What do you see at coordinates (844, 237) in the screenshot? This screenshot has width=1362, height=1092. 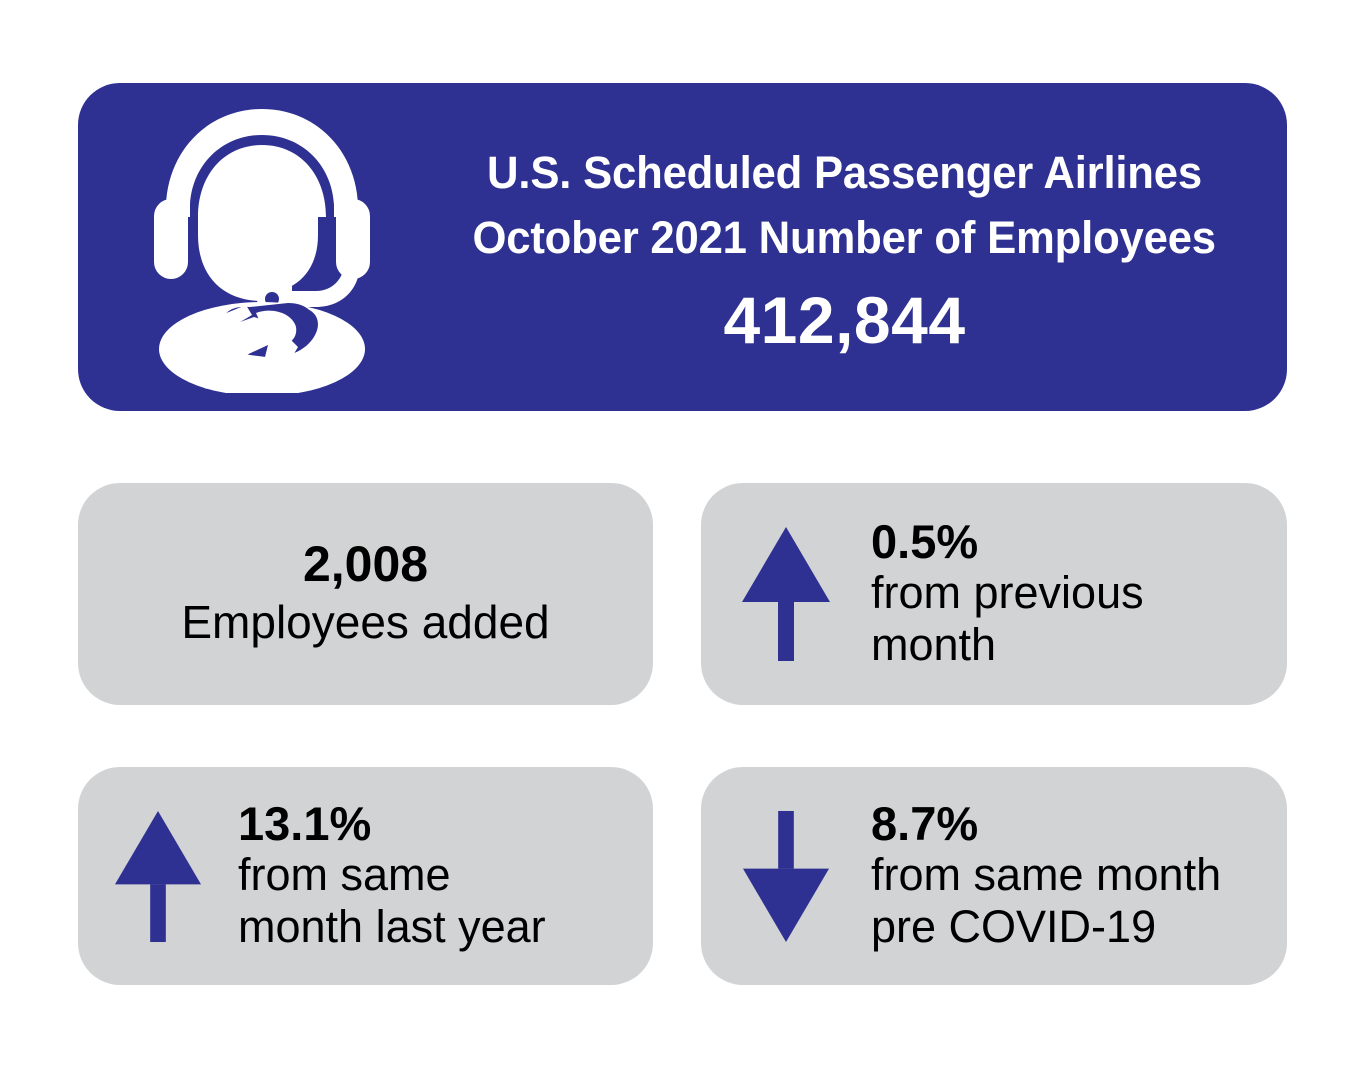 I see `header-title-line-2: October 2021 Number of Employees` at bounding box center [844, 237].